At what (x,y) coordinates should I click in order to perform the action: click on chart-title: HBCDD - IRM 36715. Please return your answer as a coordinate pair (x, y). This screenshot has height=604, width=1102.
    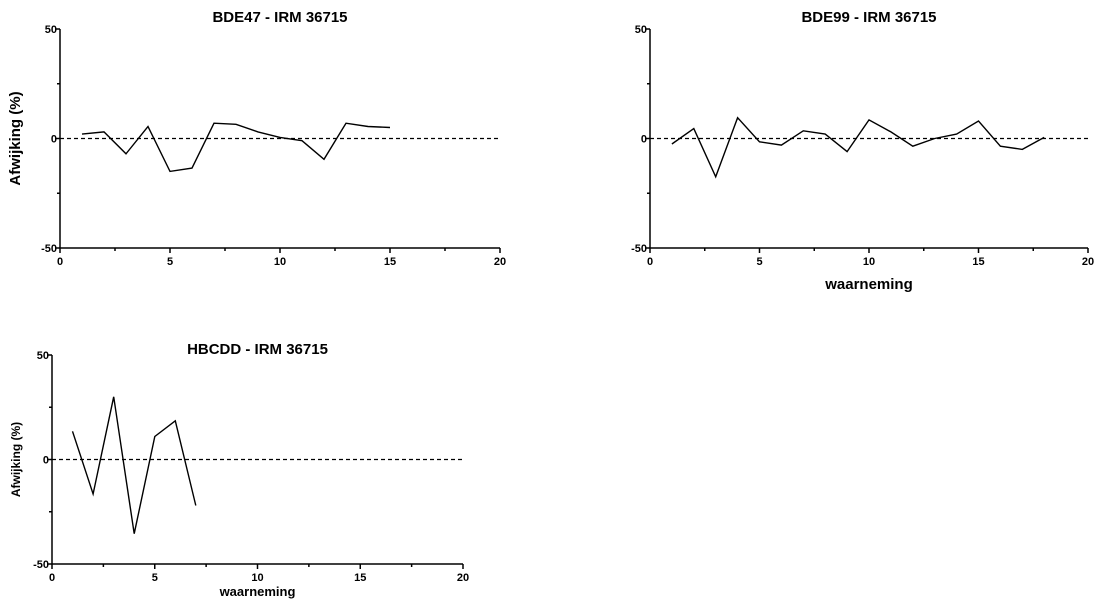
    Looking at the image, I should click on (257, 349).